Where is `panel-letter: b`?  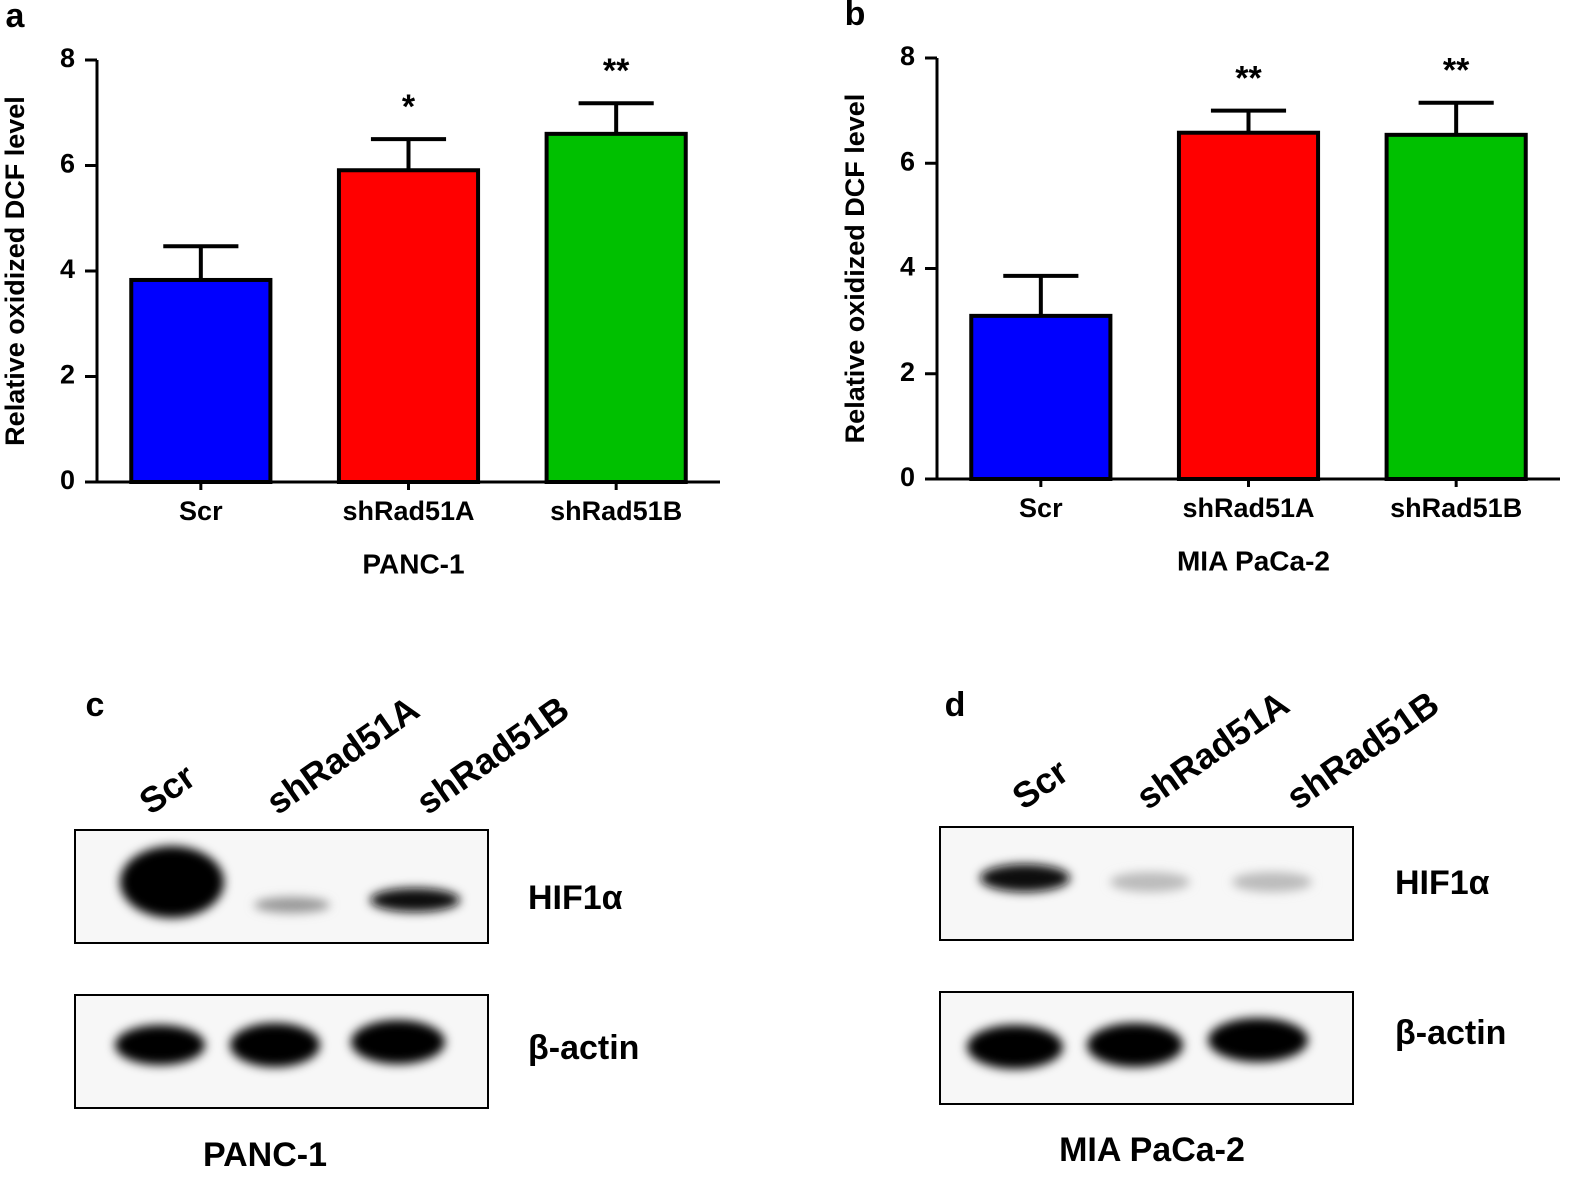
panel-letter: b is located at coordinates (855, 16).